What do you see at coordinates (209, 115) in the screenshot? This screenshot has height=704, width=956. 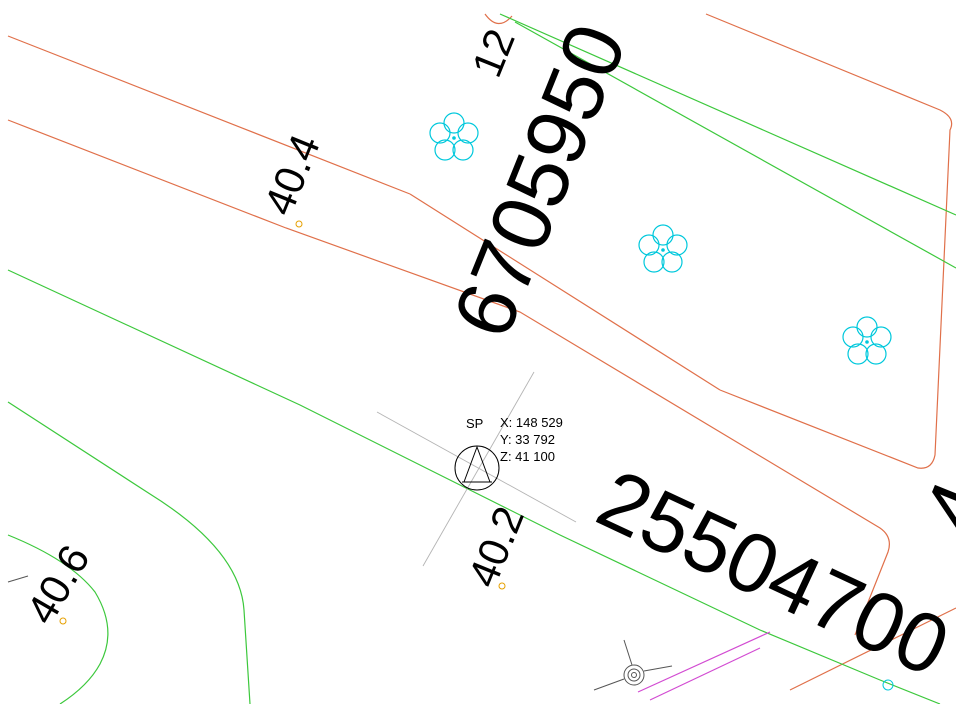 I see `boundary-line-top-left` at bounding box center [209, 115].